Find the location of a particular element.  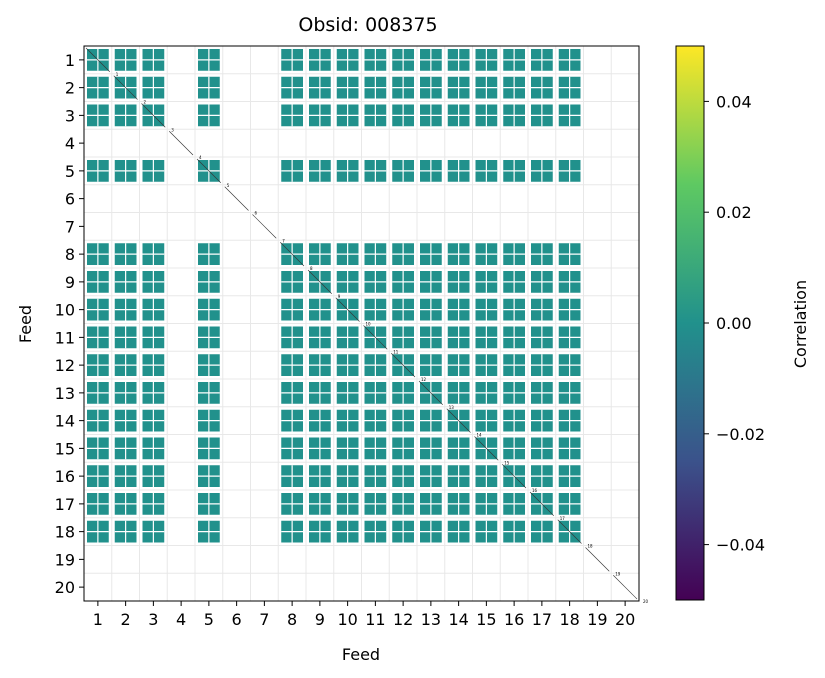

x-tick-label: 20 is located at coordinates (625, 619).